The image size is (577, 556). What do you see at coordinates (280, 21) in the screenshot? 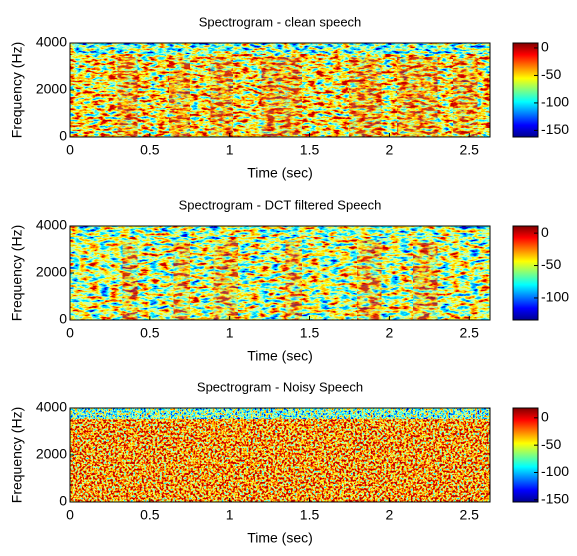
I see `chart-title: Spectrogram - clean speech` at bounding box center [280, 21].